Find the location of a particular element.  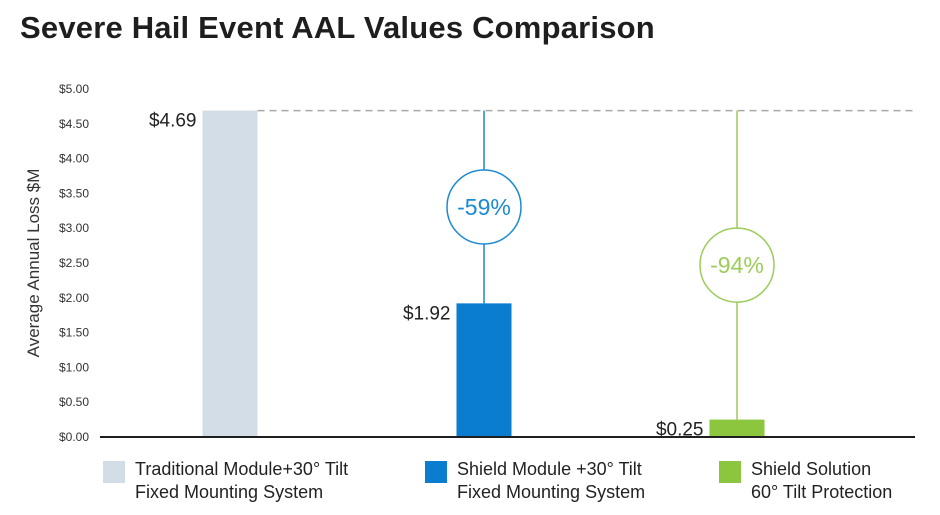

y-tick-label: $1.00 is located at coordinates (74, 367).